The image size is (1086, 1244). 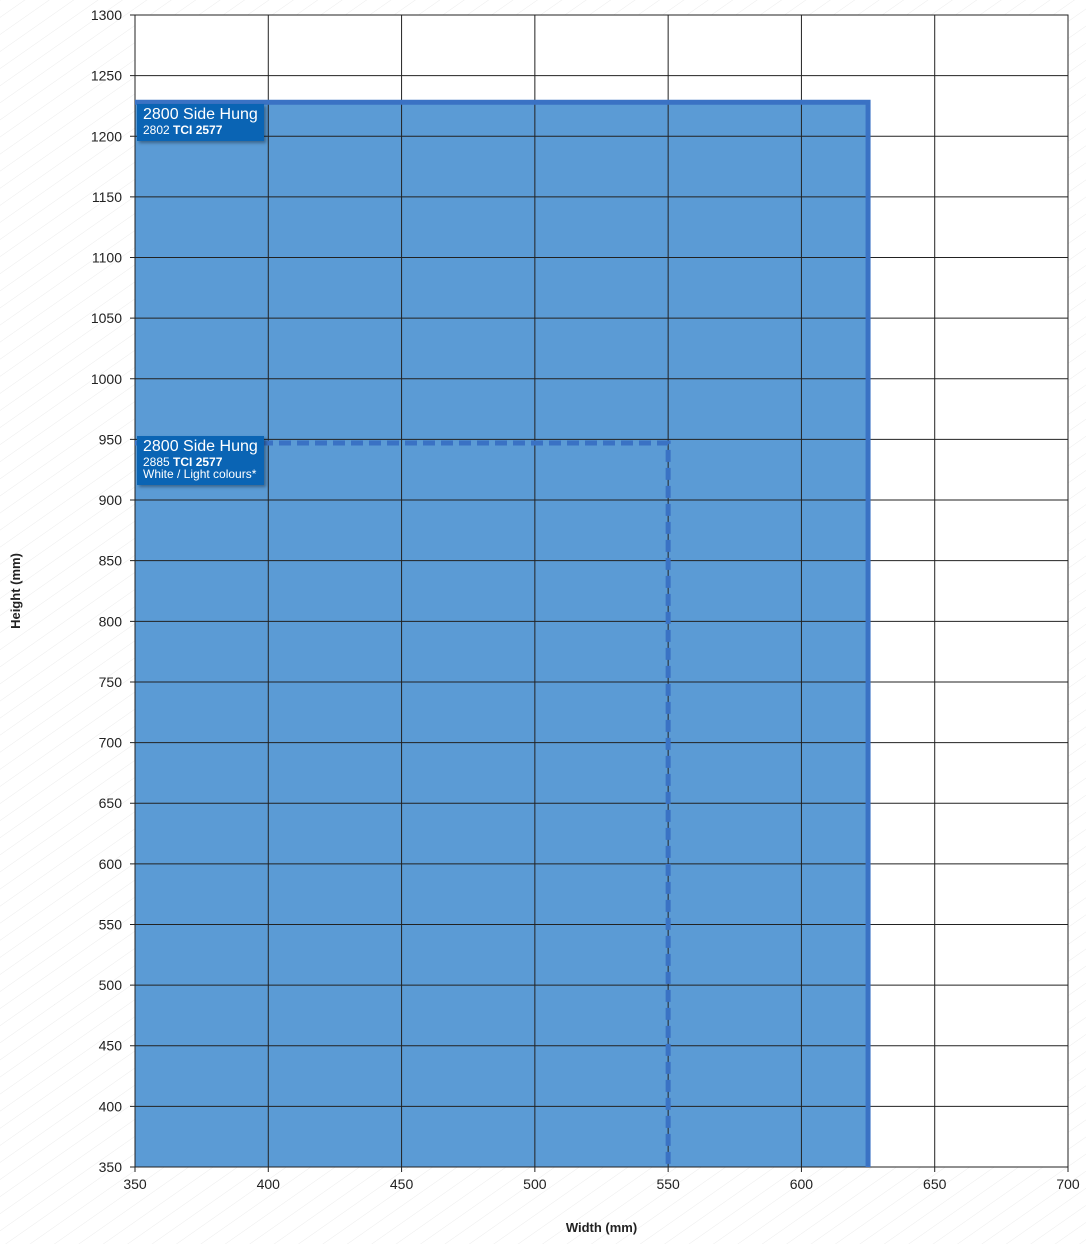 What do you see at coordinates (200, 474) in the screenshot?
I see `label-note: White / Light colours*` at bounding box center [200, 474].